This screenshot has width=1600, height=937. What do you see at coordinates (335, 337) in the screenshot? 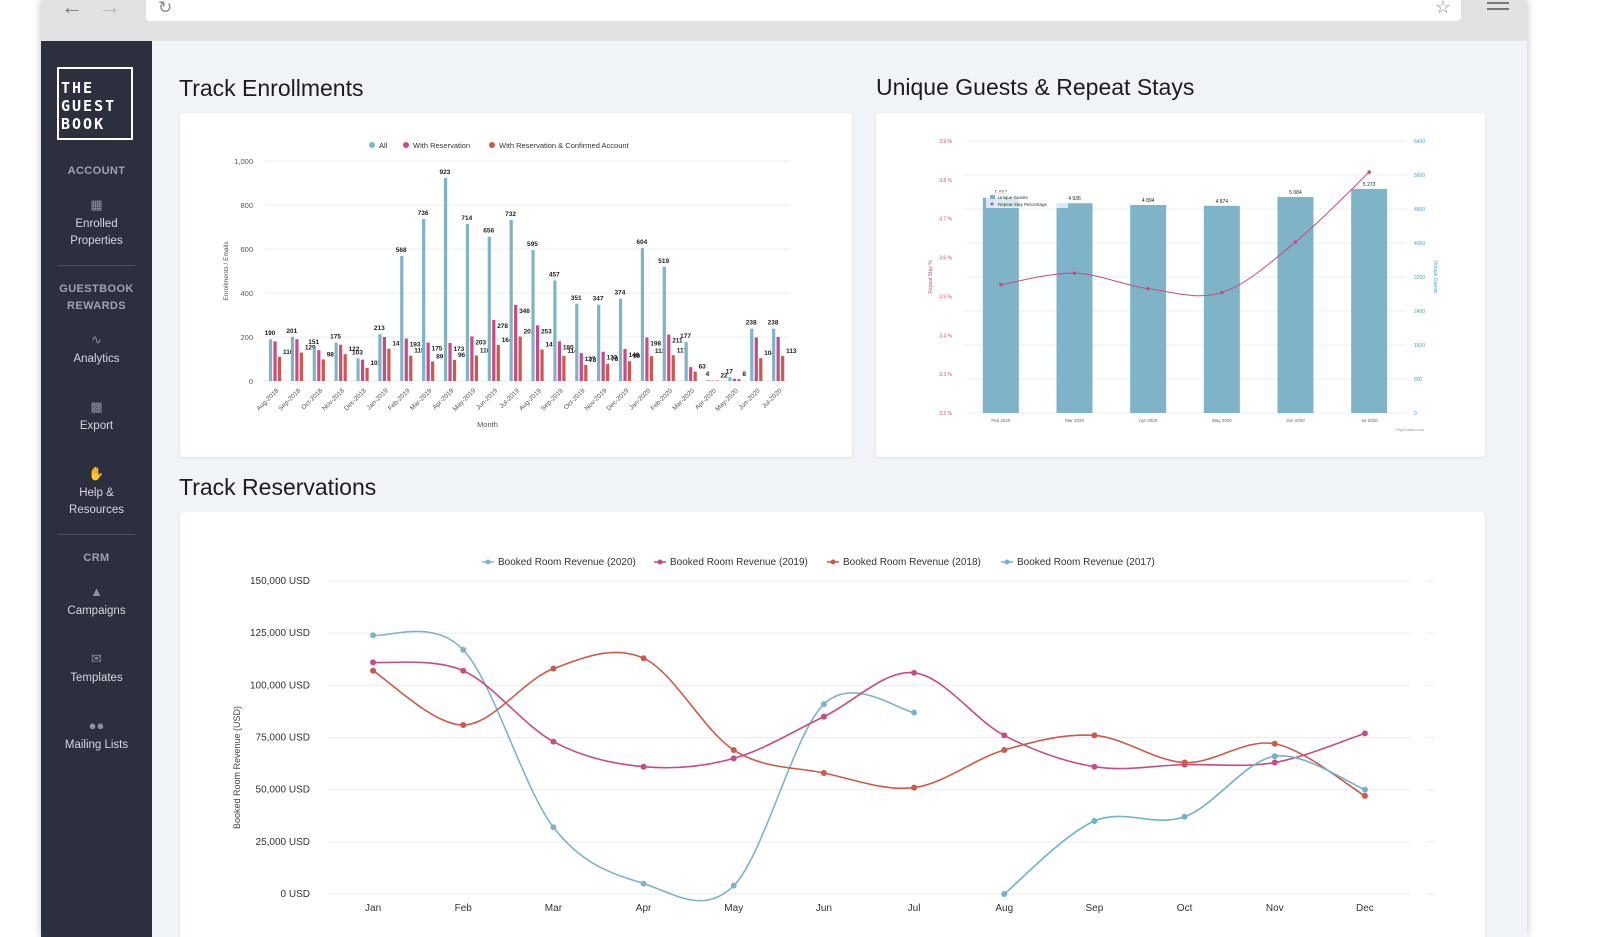
I see `data-label: 175` at bounding box center [335, 337].